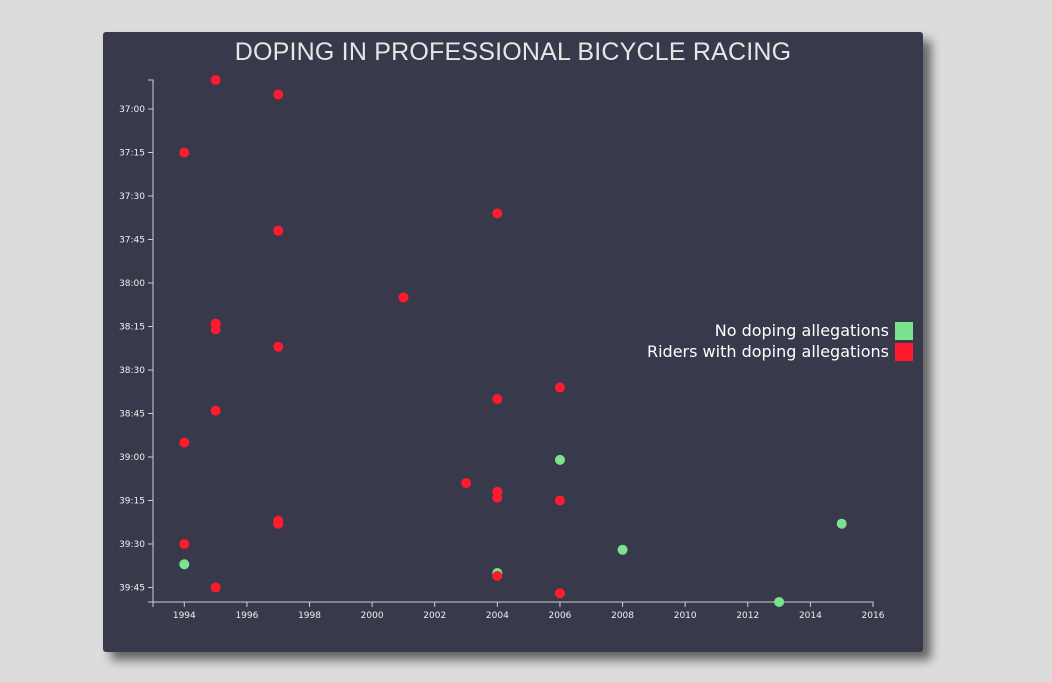 This screenshot has width=1052, height=682. I want to click on x-tick-label: 2016, so click(873, 616).